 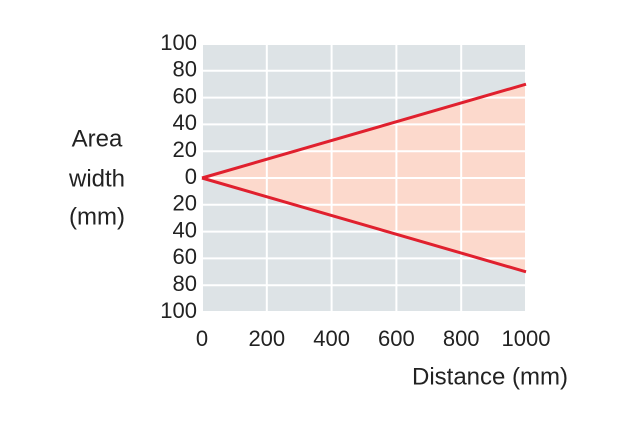 What do you see at coordinates (266, 338) in the screenshot?
I see `x-tick-label: 200` at bounding box center [266, 338].